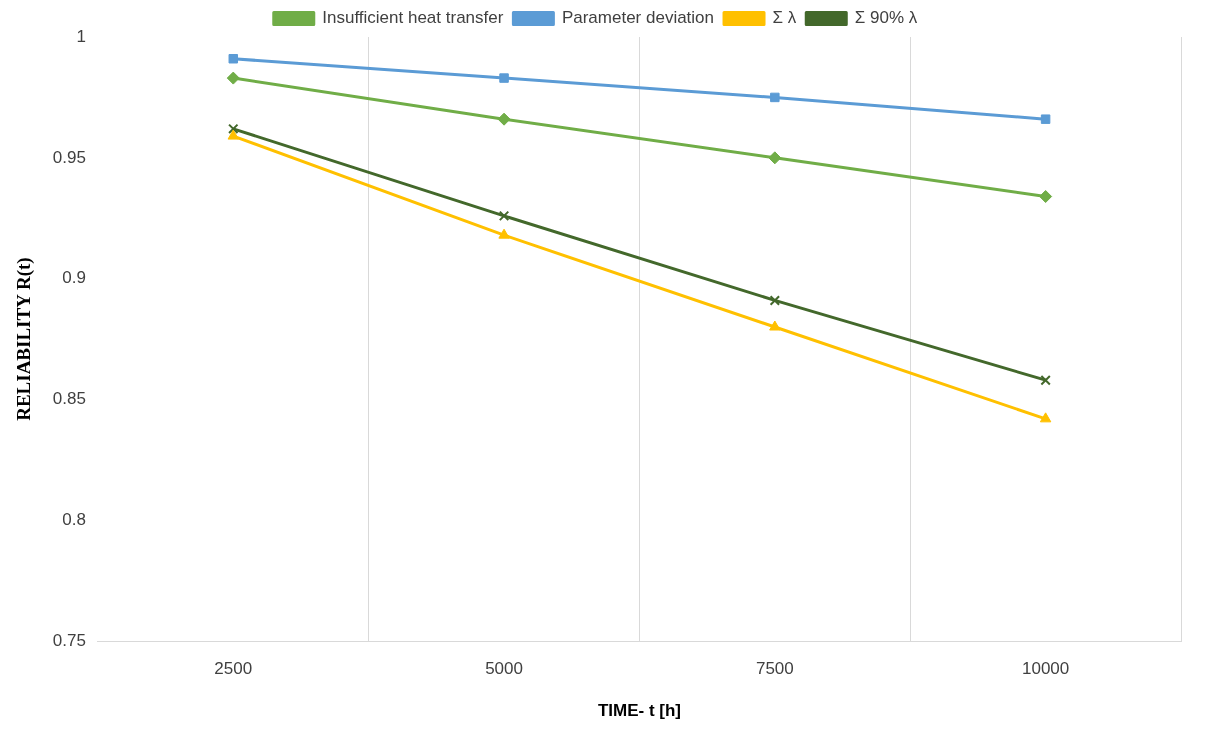  What do you see at coordinates (74, 278) in the screenshot?
I see `y-tick-label: 0.9` at bounding box center [74, 278].